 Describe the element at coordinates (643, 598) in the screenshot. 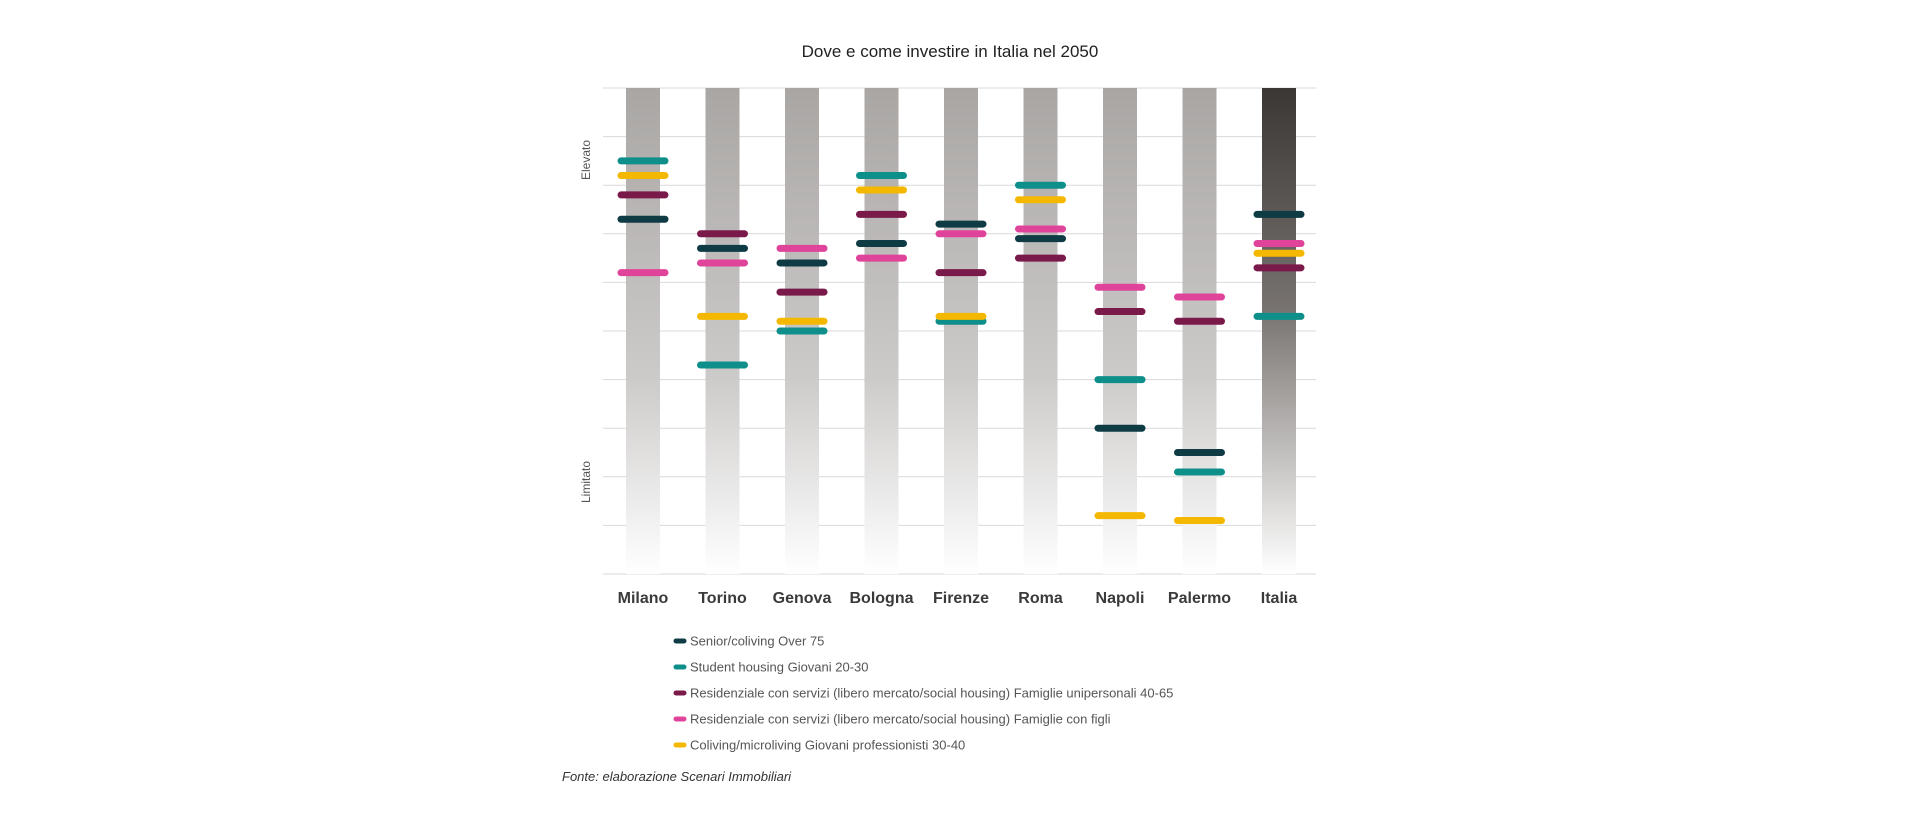

I see `category-label-milano: Milano` at that location.